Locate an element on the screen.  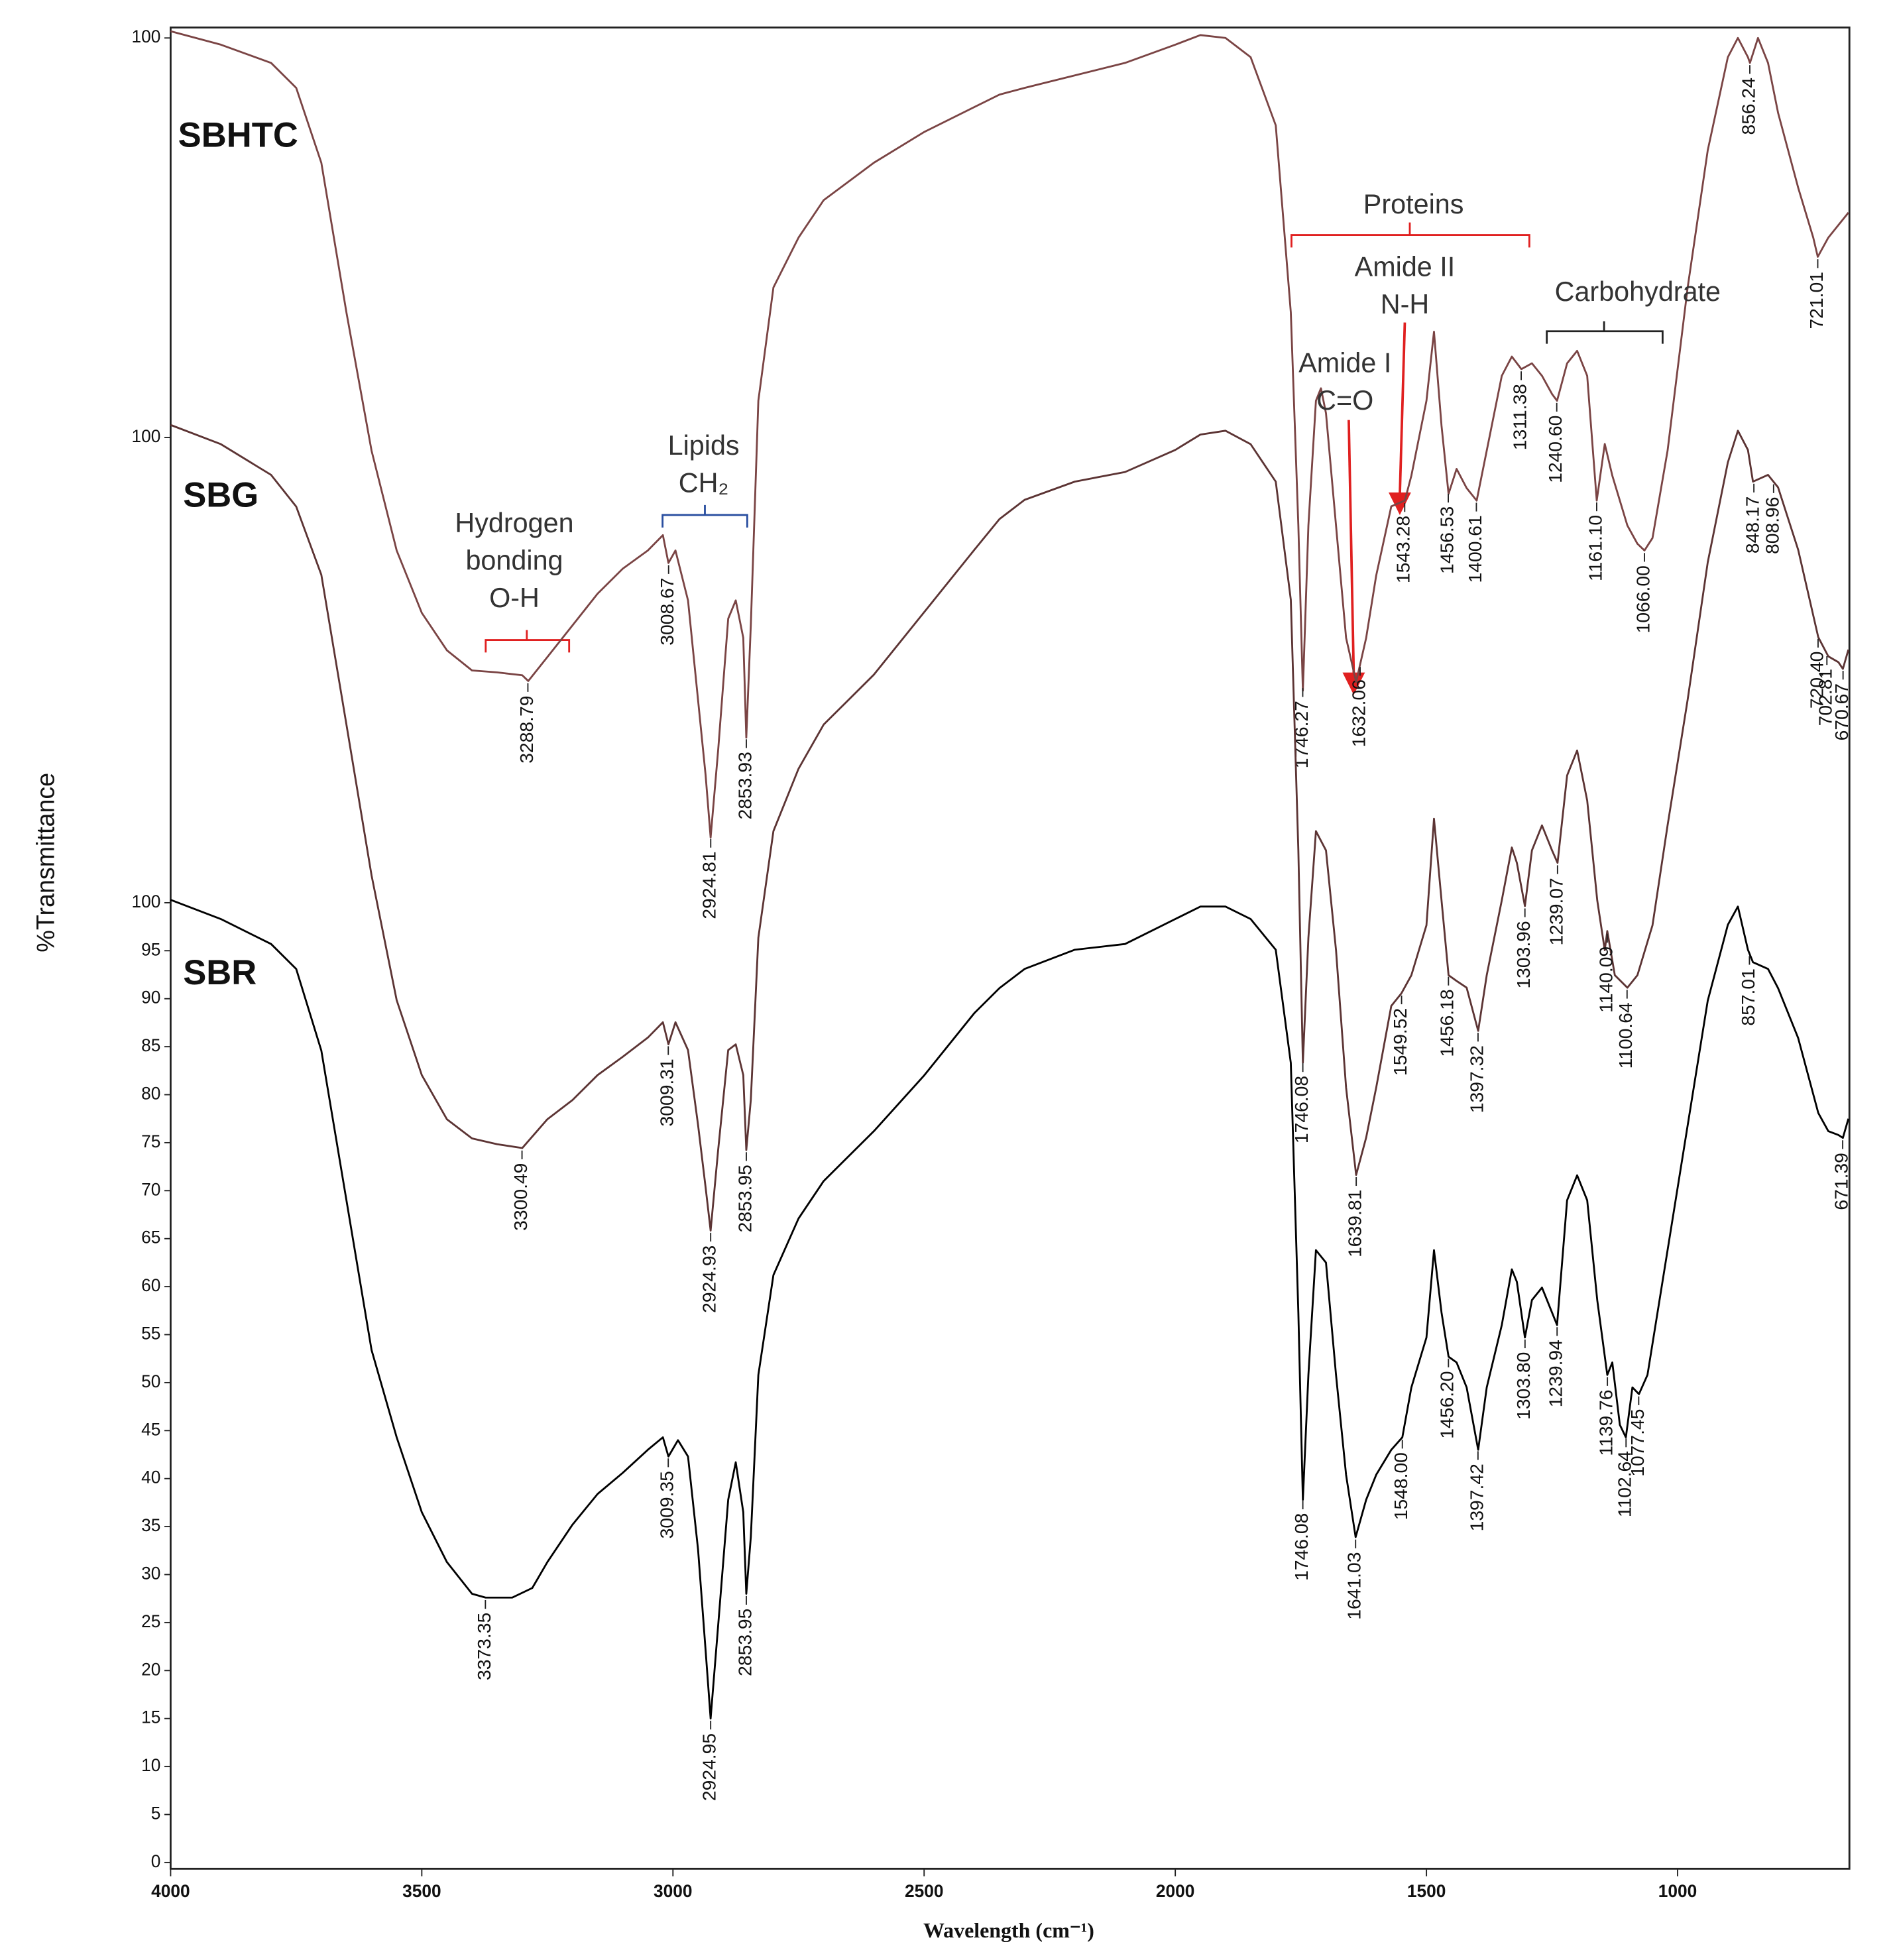
peak-label: 808.96 is located at coordinates (1771, 524).